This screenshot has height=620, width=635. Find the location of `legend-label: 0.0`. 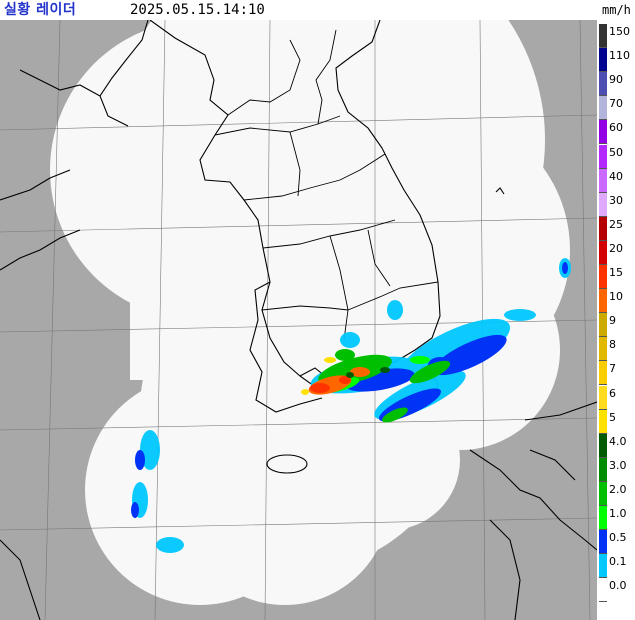

legend-label: 0.0 is located at coordinates (618, 586).